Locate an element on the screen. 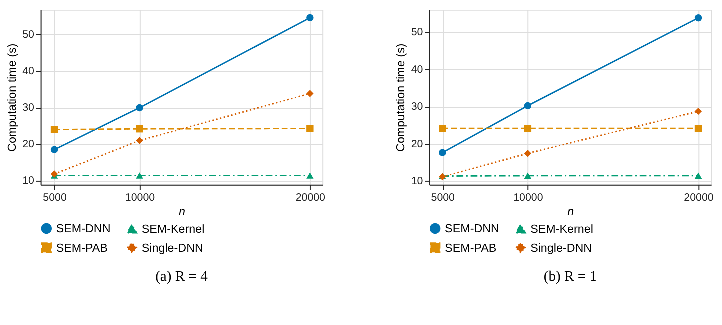  text: (b) R = 1 is located at coordinates (570, 277).